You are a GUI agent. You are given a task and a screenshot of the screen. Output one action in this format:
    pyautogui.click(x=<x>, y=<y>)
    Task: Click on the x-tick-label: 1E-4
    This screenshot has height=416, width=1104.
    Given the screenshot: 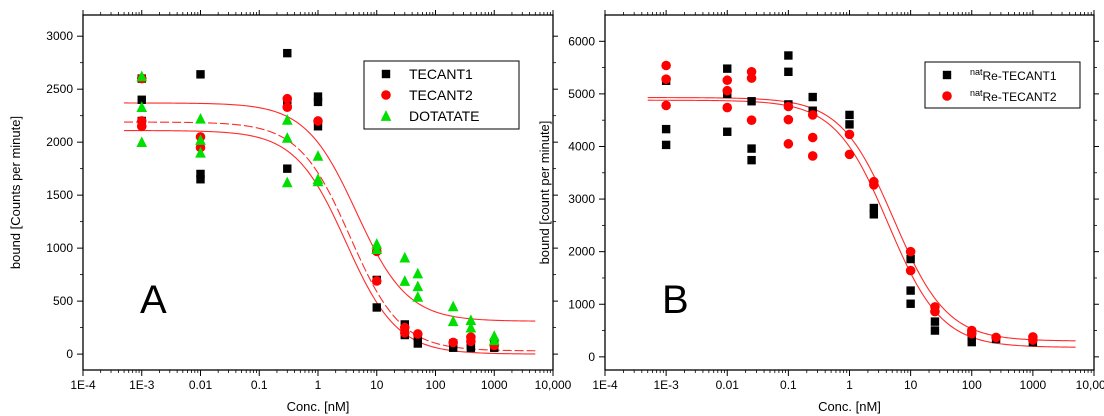 What is the action you would take?
    pyautogui.click(x=605, y=385)
    